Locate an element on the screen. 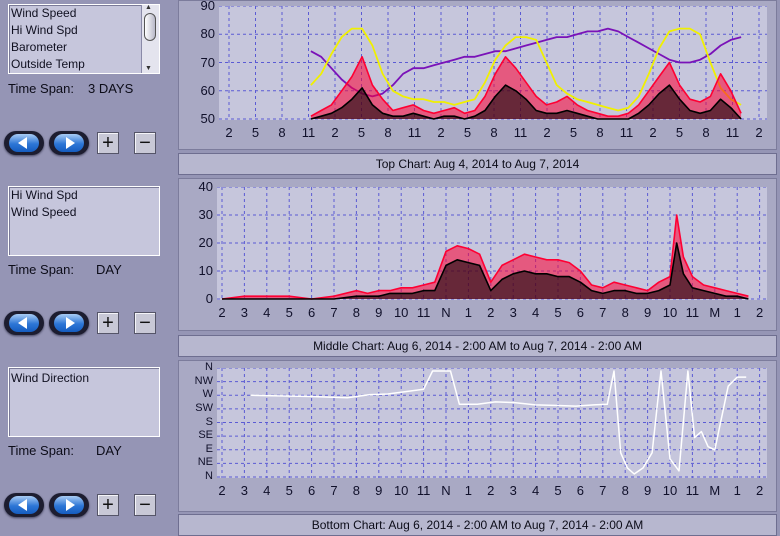  list-scrollbar: ▲ ▼ is located at coordinates (150, 39).